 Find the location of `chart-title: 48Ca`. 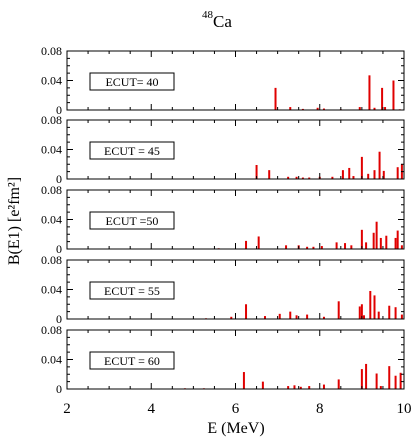

chart-title: 48Ca is located at coordinates (217, 20).